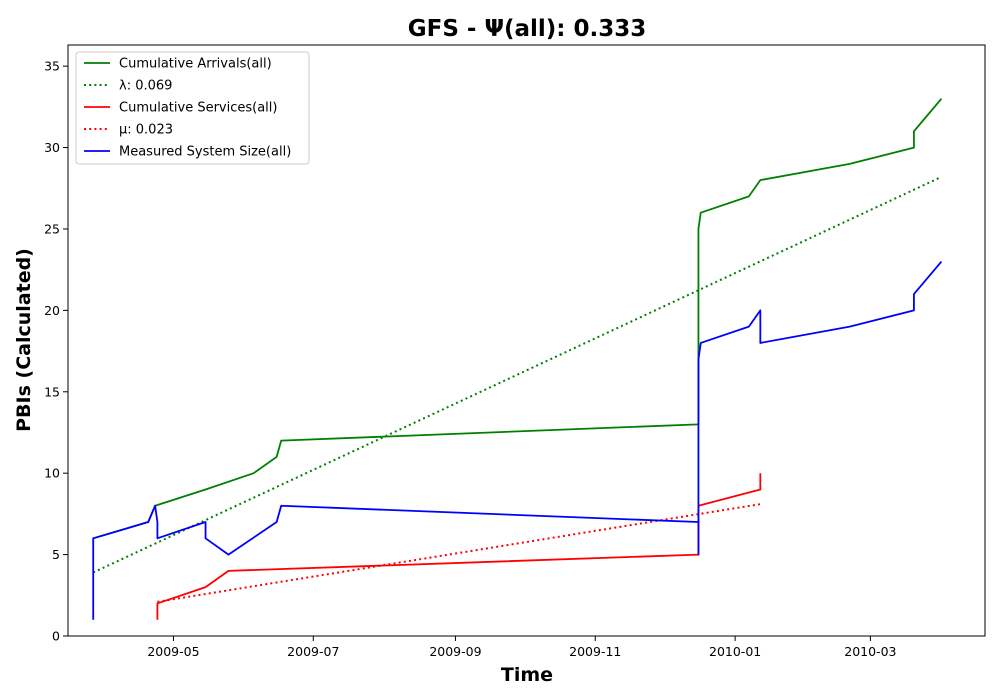  I want to click on y-tick-label: 35, so click(52, 66).